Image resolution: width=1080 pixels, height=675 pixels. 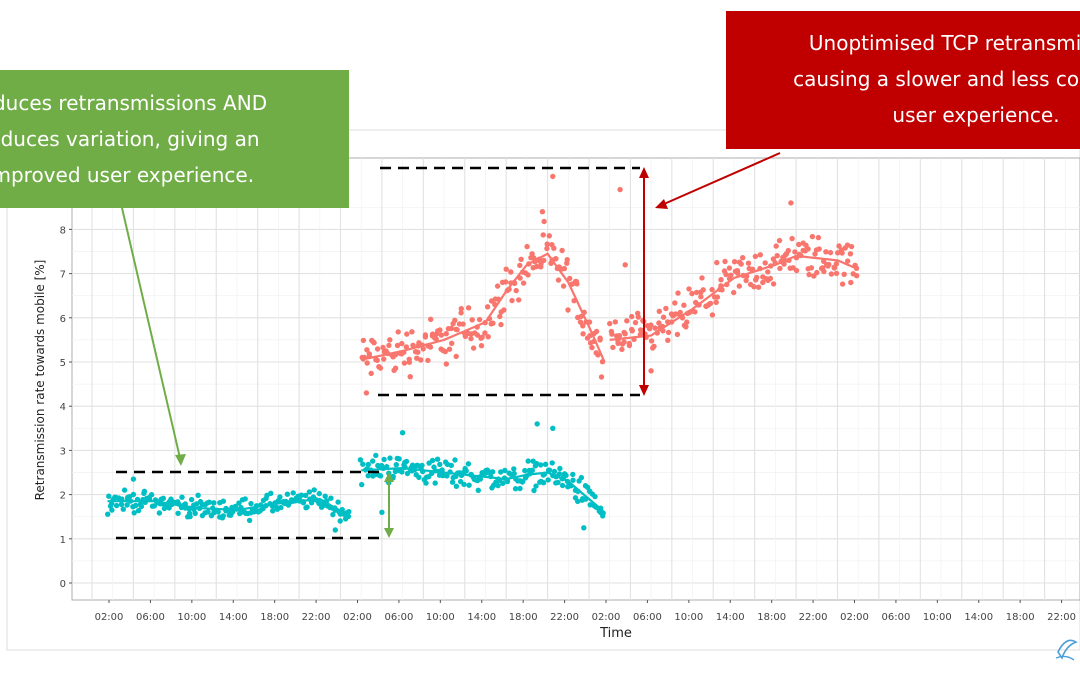 I want to click on red-annotation-line: Unoptimised TCP retransmissions, so click(x=944, y=43).